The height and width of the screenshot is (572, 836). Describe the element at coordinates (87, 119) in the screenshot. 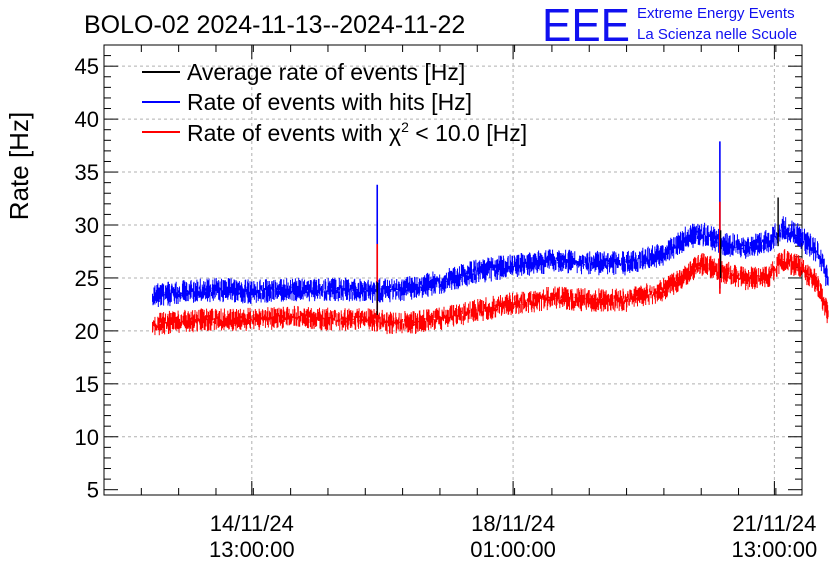

I see `y-tick-label: 40` at that location.